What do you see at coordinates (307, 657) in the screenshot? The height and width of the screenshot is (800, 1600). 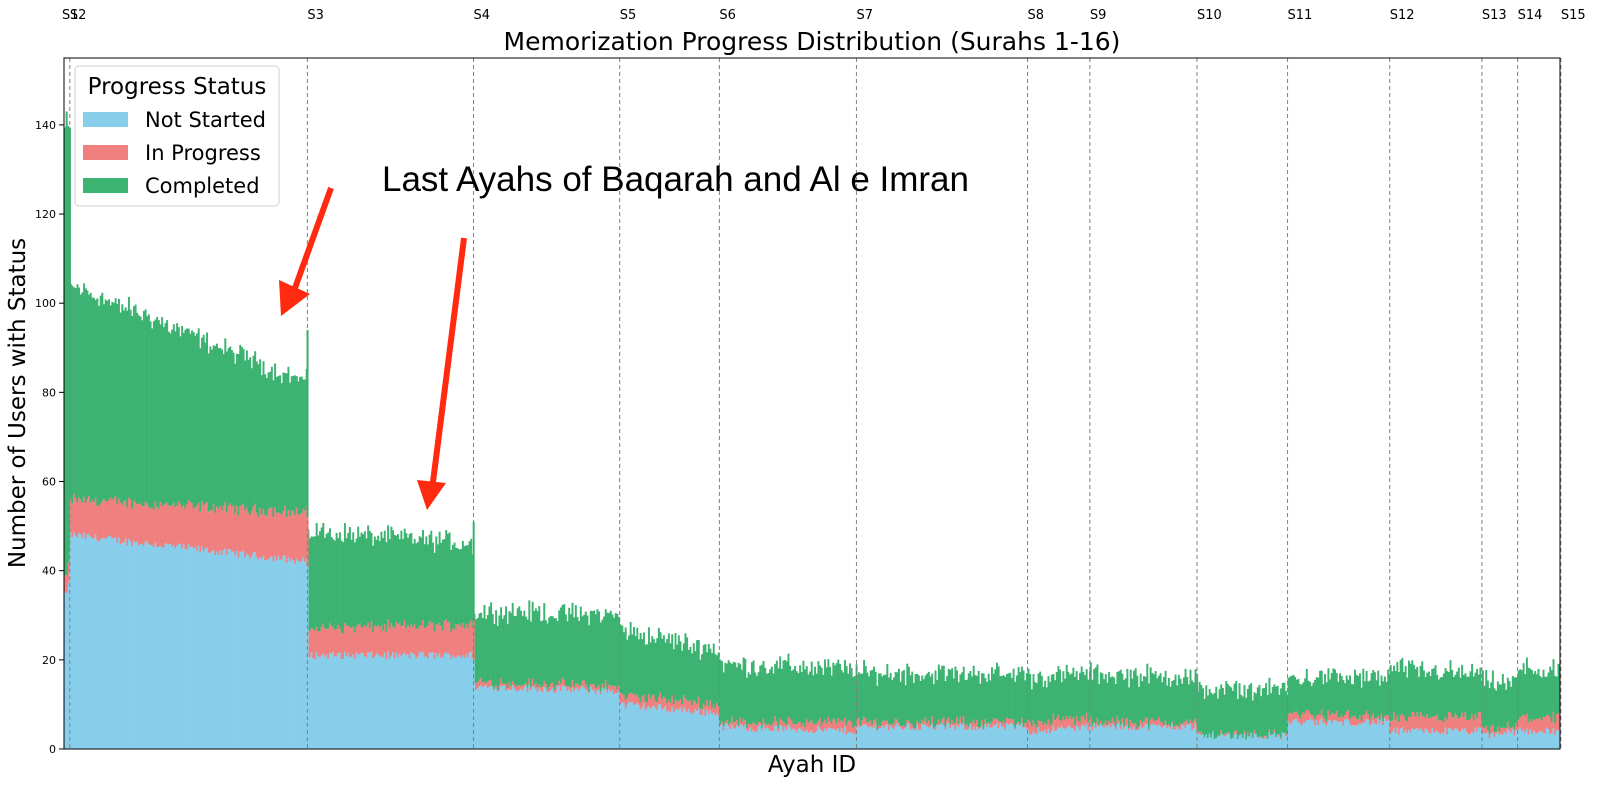 I see `spike-not-started` at bounding box center [307, 657].